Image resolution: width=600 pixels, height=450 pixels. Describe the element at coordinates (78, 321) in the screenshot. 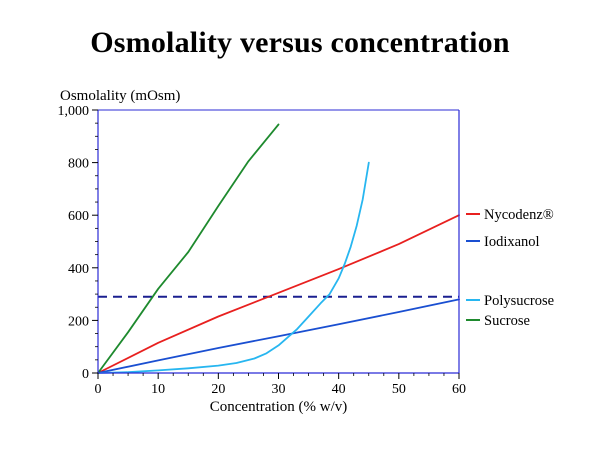

I see `y-tick-label: 200` at that location.